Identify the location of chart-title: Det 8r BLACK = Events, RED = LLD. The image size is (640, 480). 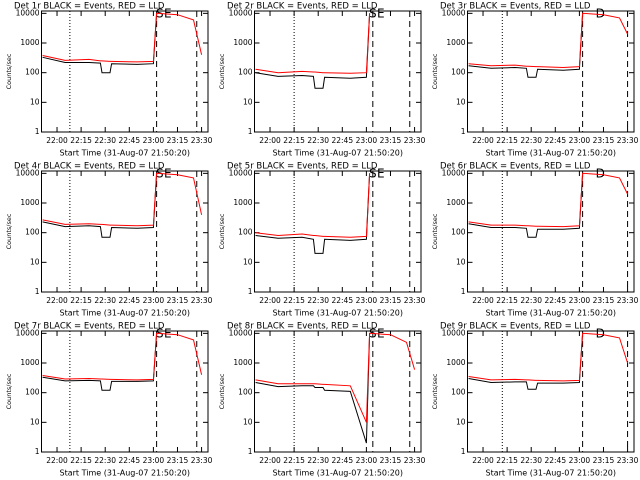
(302, 327).